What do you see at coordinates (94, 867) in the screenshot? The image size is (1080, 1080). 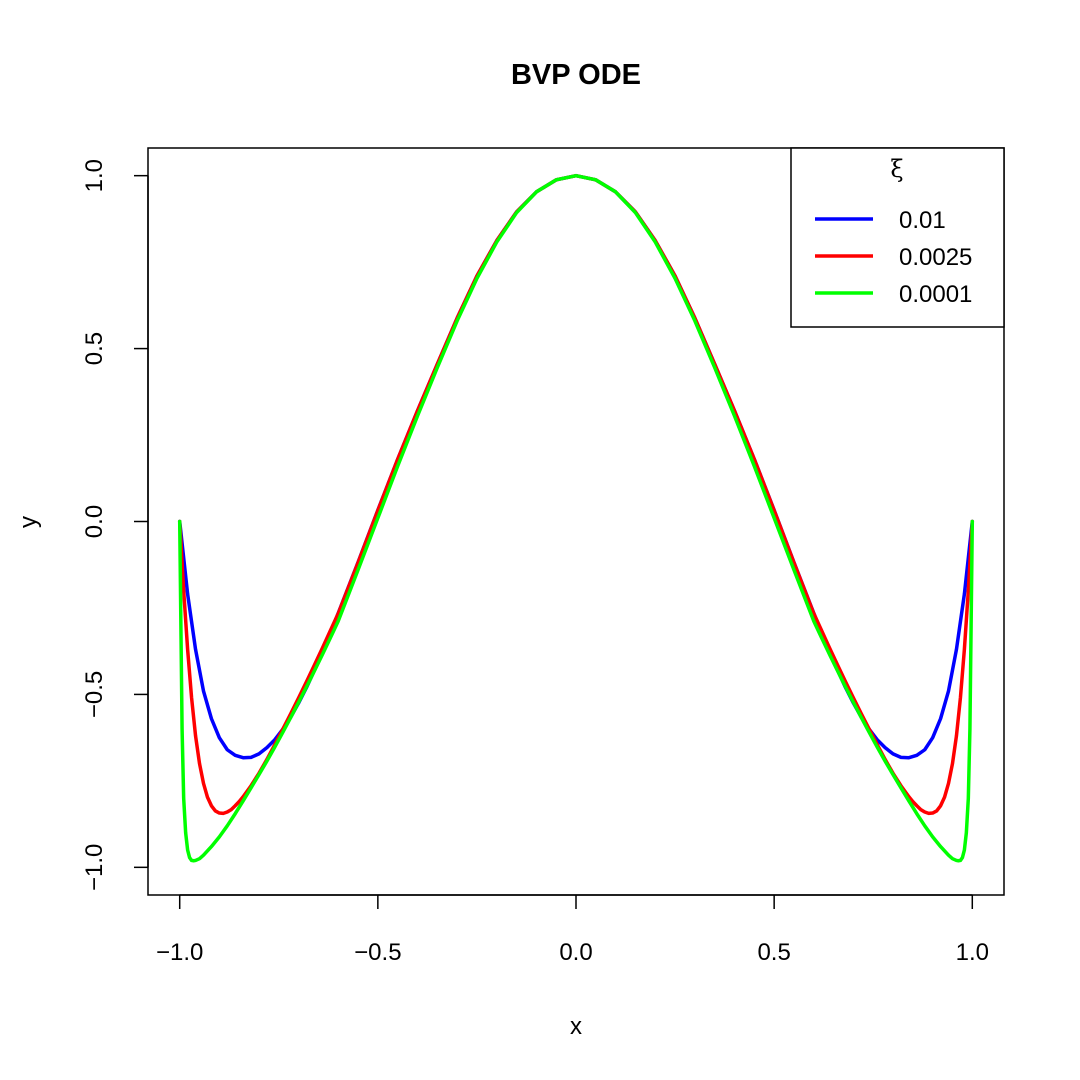 I see `y-tick-label: −1.0` at bounding box center [94, 867].